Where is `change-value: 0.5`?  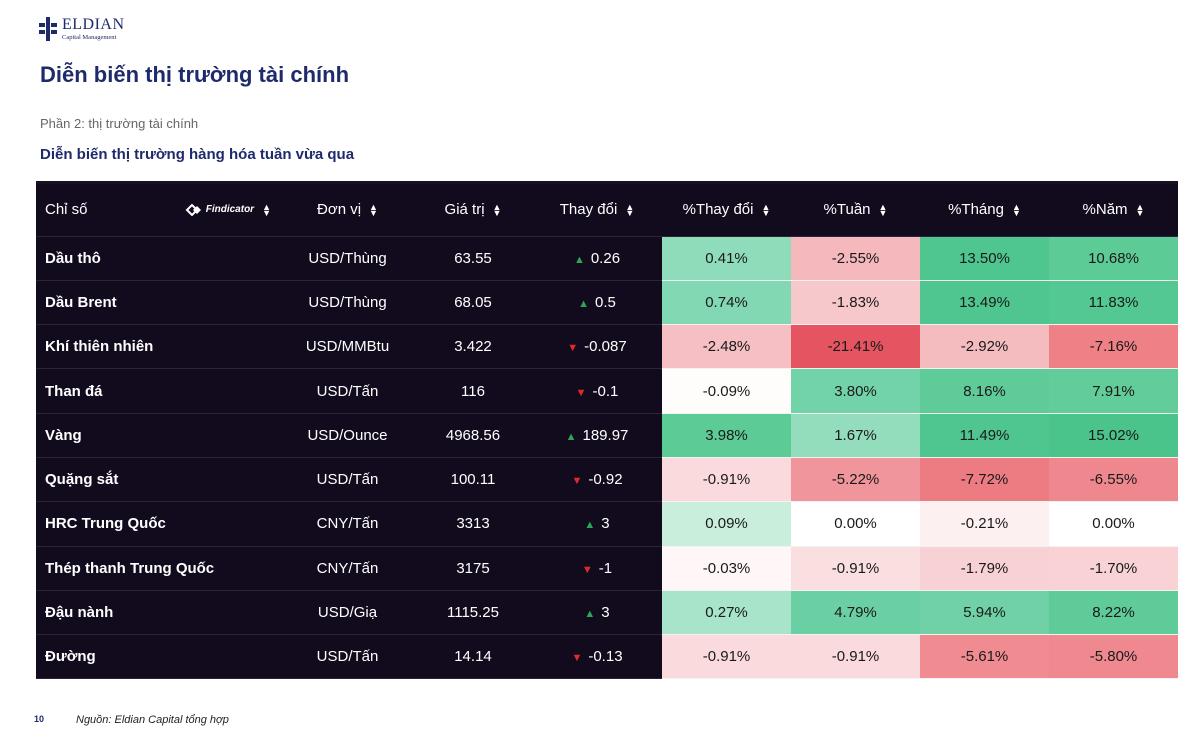
change-value: 0.5 is located at coordinates (605, 302).